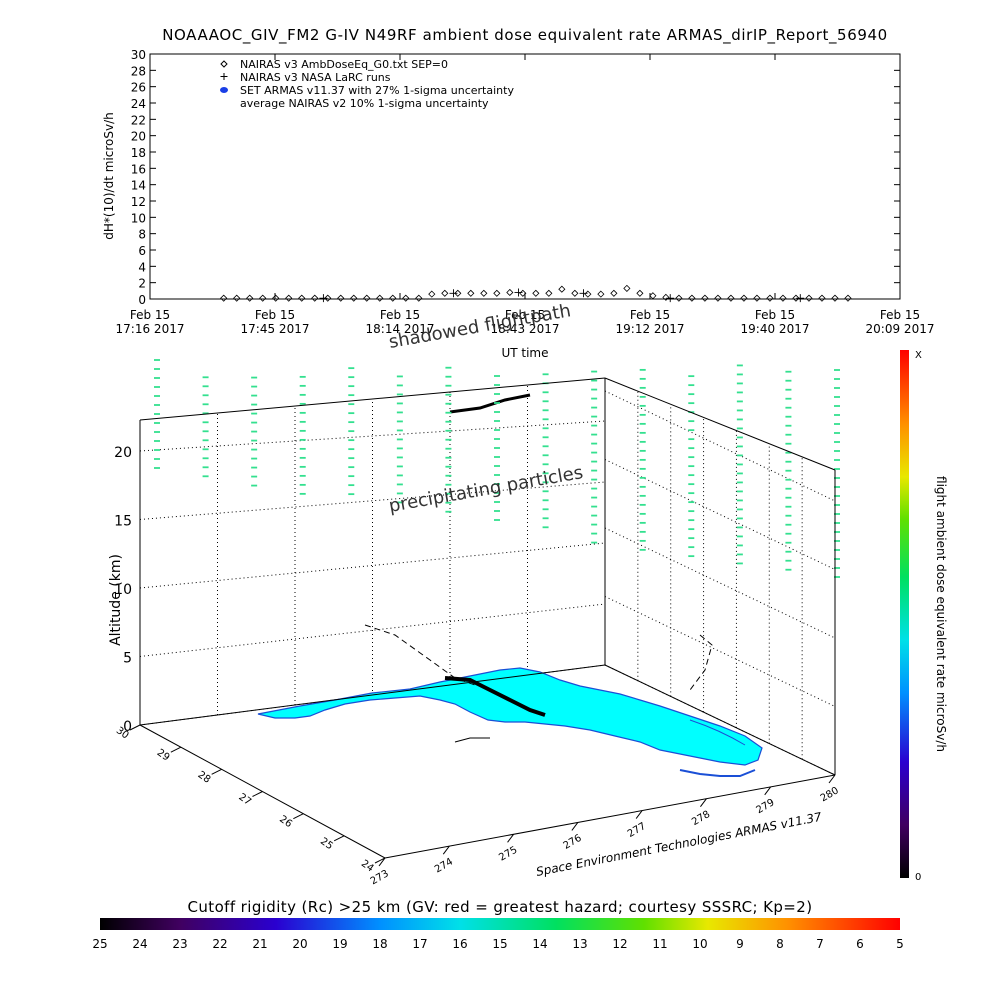 Image resolution: width=1000 pixels, height=1000 pixels. I want to click on y-tick-label: 22, so click(138, 120).